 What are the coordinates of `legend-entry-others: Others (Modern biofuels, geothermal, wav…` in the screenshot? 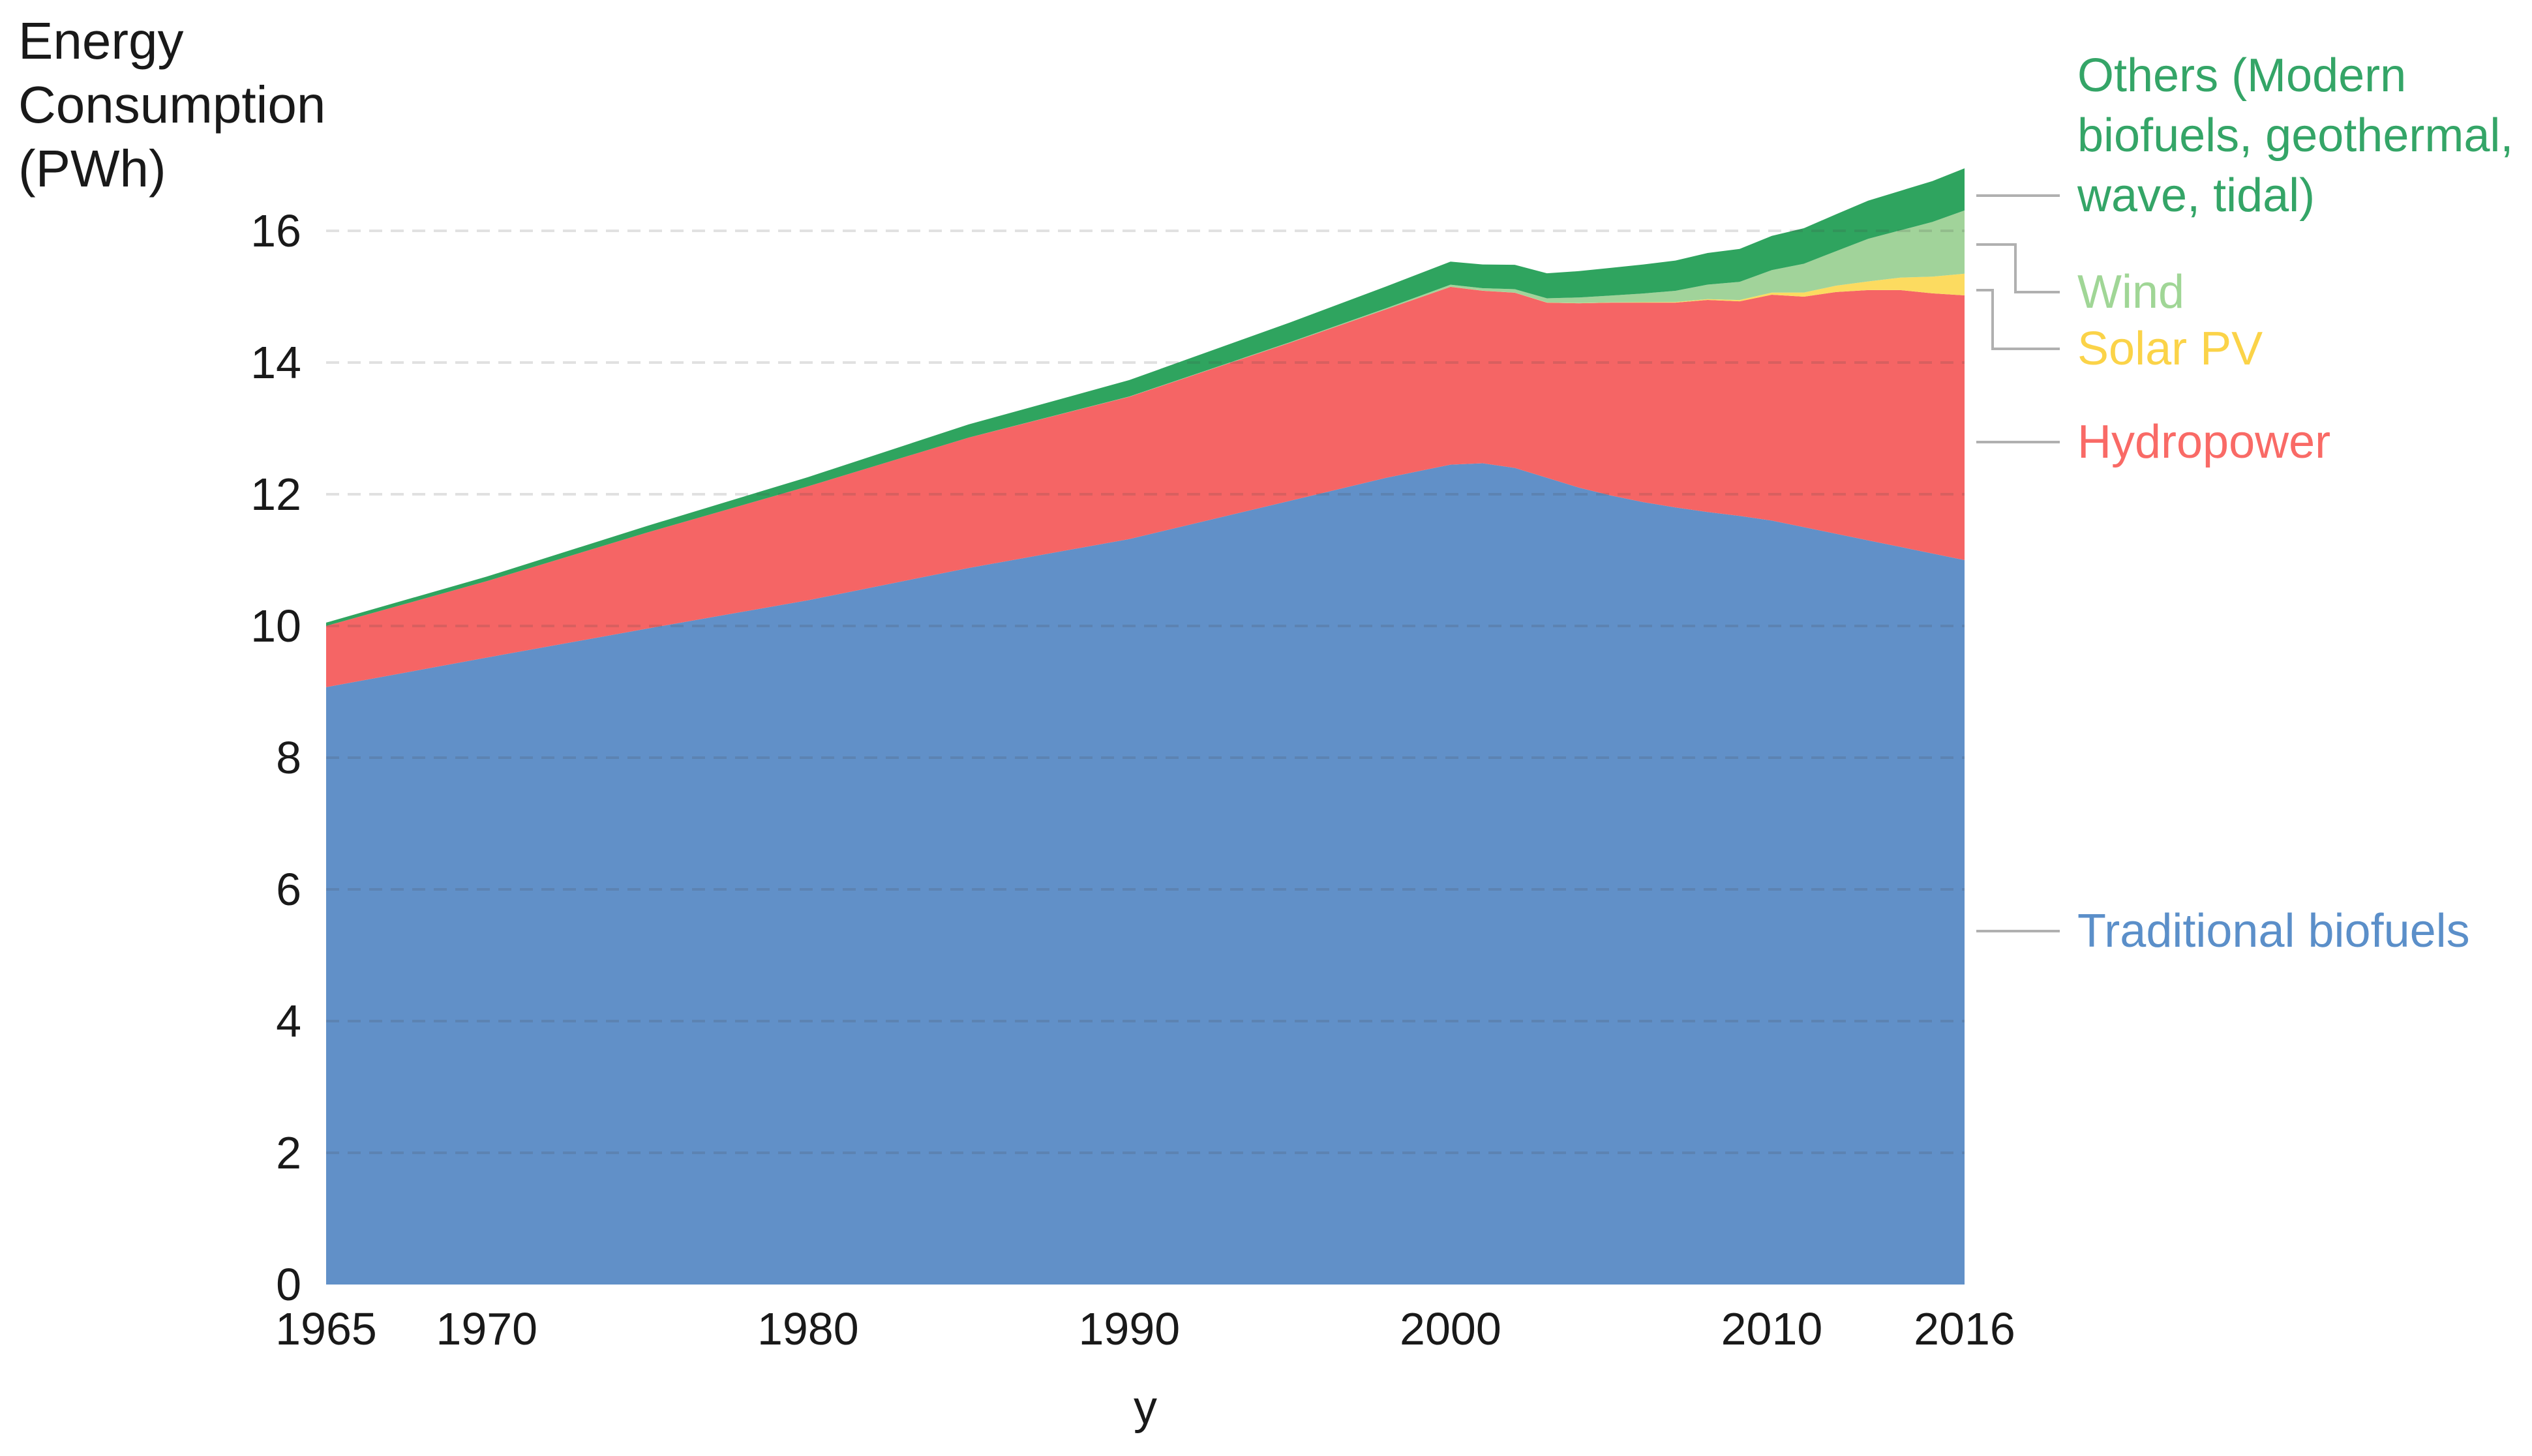 It's located at (2295, 136).